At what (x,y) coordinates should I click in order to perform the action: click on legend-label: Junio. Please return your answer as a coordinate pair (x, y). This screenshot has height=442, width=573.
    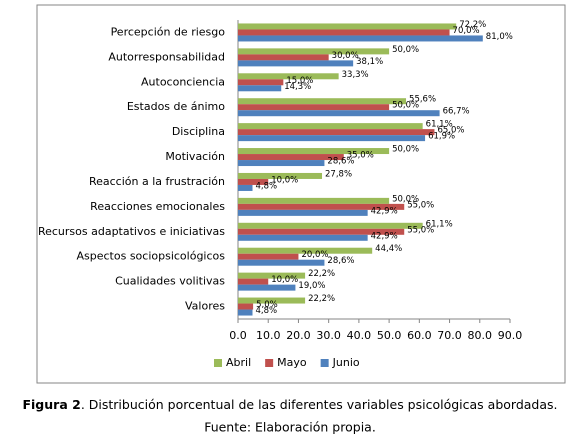
    Looking at the image, I should click on (346, 362).